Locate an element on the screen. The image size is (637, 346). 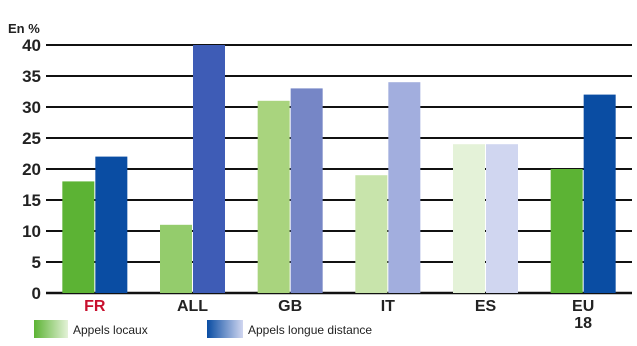
y-tick-label: 10 is located at coordinates (31, 231).